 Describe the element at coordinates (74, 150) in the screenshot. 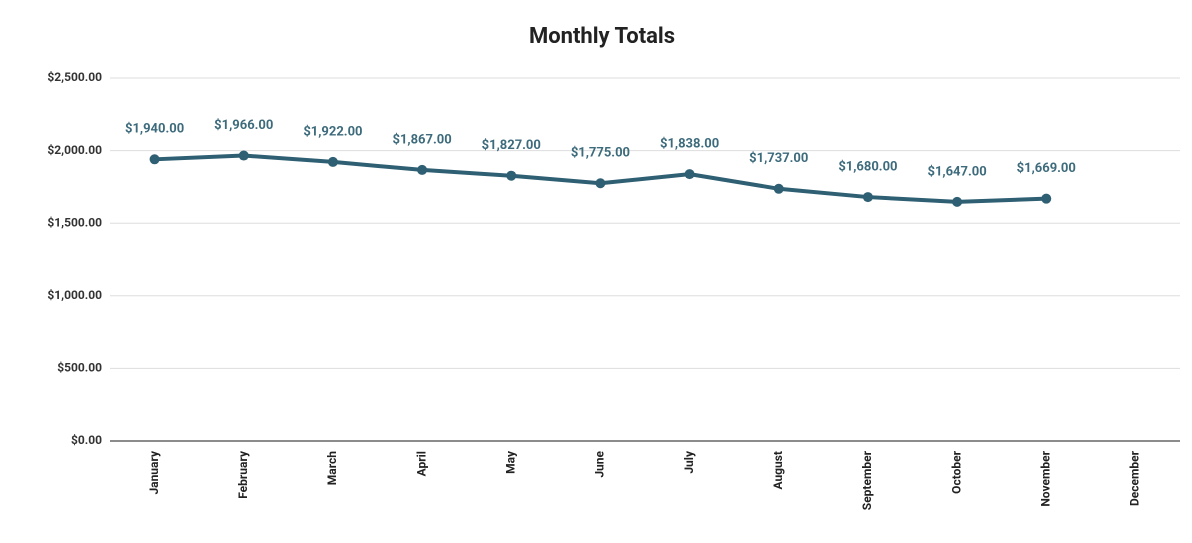

I see `y-tick-label: $2,000.00` at that location.